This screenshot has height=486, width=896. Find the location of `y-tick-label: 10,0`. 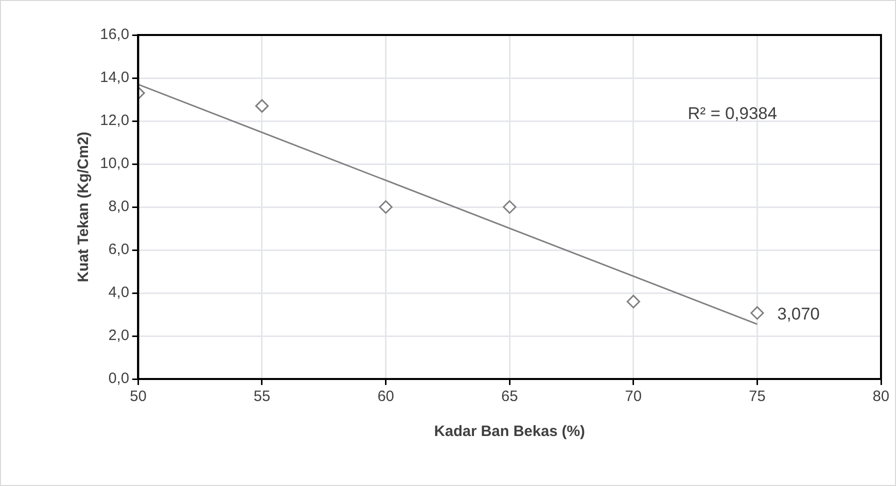

y-tick-label: 10,0 is located at coordinates (115, 163).